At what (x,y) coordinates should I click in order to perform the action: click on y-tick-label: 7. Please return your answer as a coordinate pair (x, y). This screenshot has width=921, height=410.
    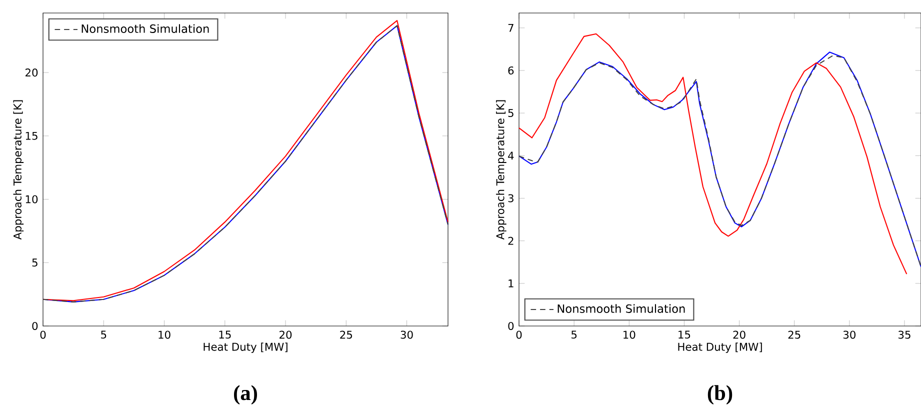
    Looking at the image, I should click on (511, 28).